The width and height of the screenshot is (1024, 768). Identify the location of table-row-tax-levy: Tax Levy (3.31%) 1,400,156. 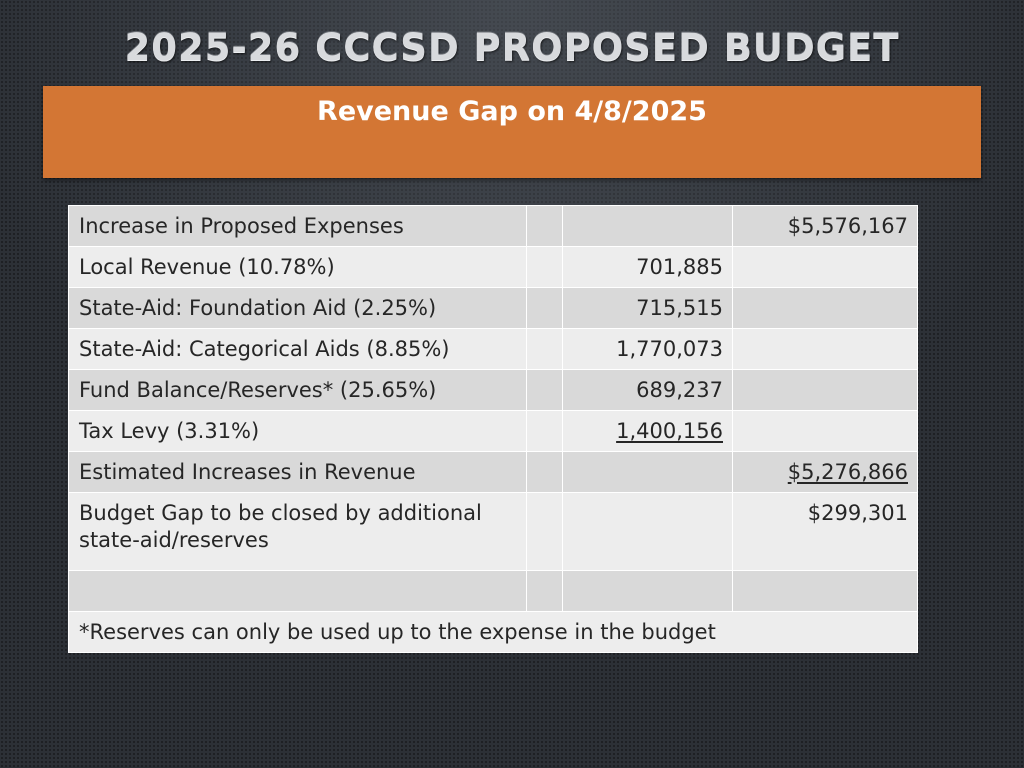
(493, 431).